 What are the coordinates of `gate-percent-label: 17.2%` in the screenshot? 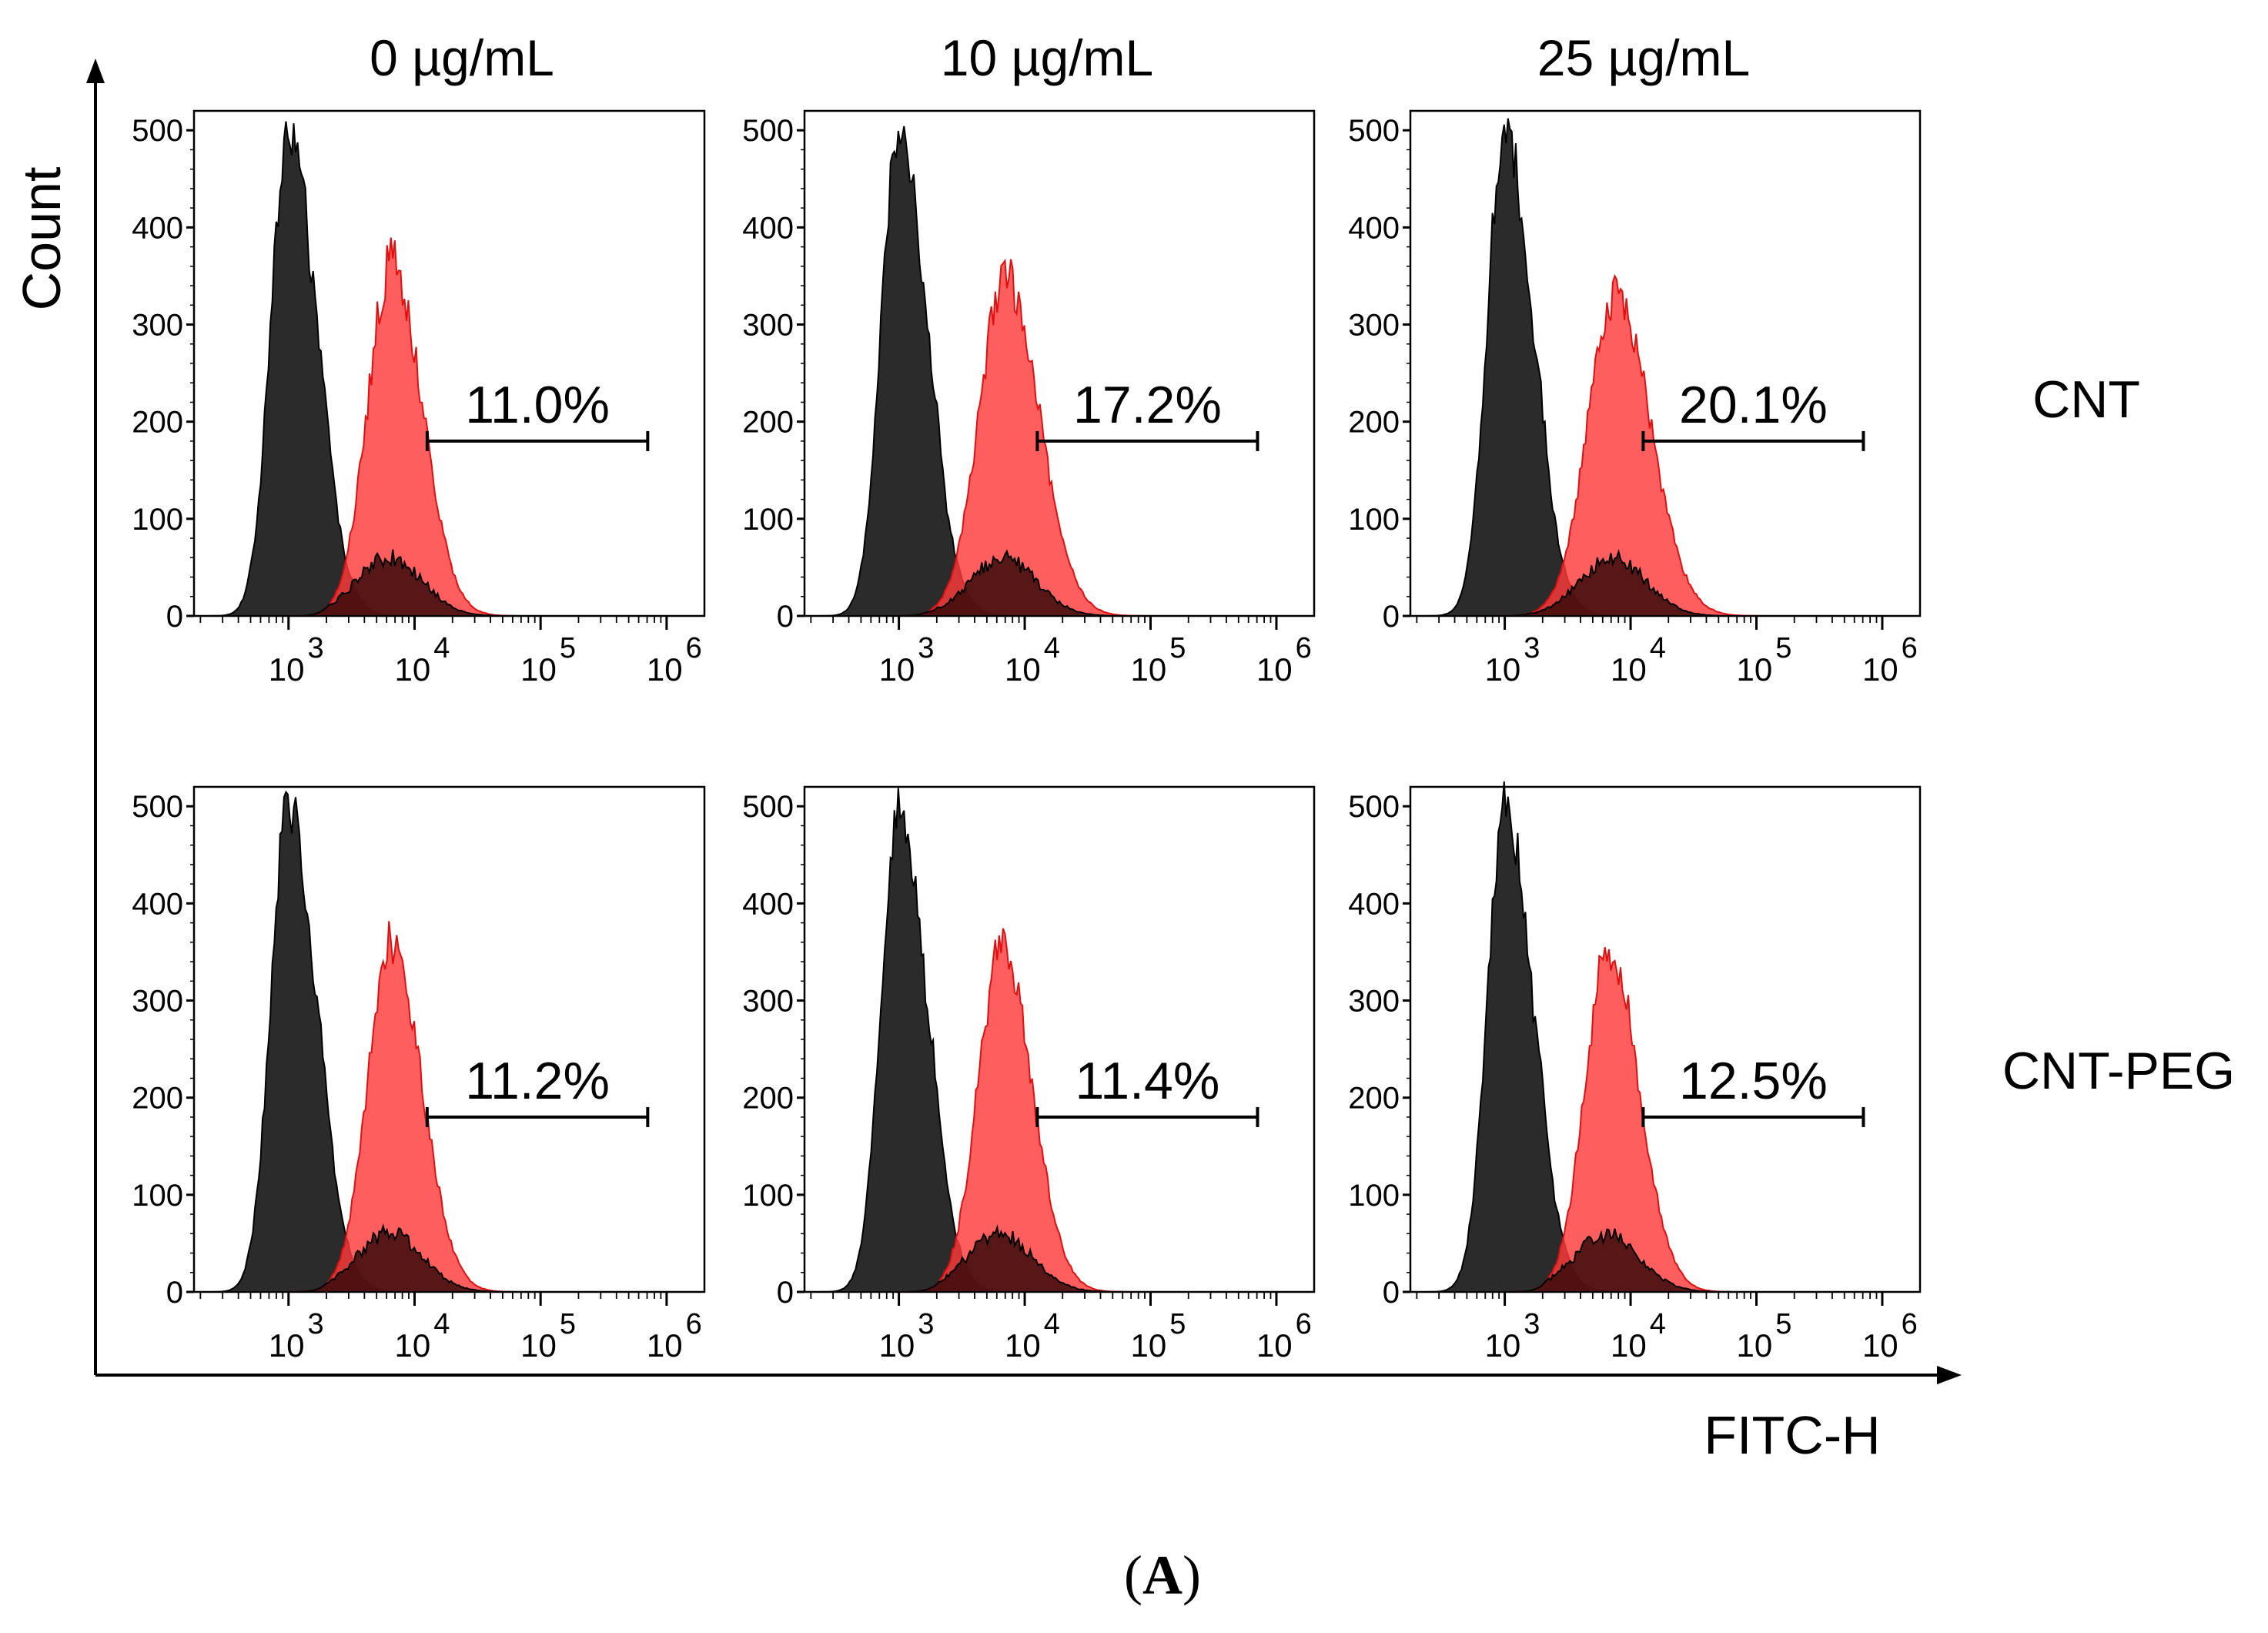 It's located at (1147, 405).